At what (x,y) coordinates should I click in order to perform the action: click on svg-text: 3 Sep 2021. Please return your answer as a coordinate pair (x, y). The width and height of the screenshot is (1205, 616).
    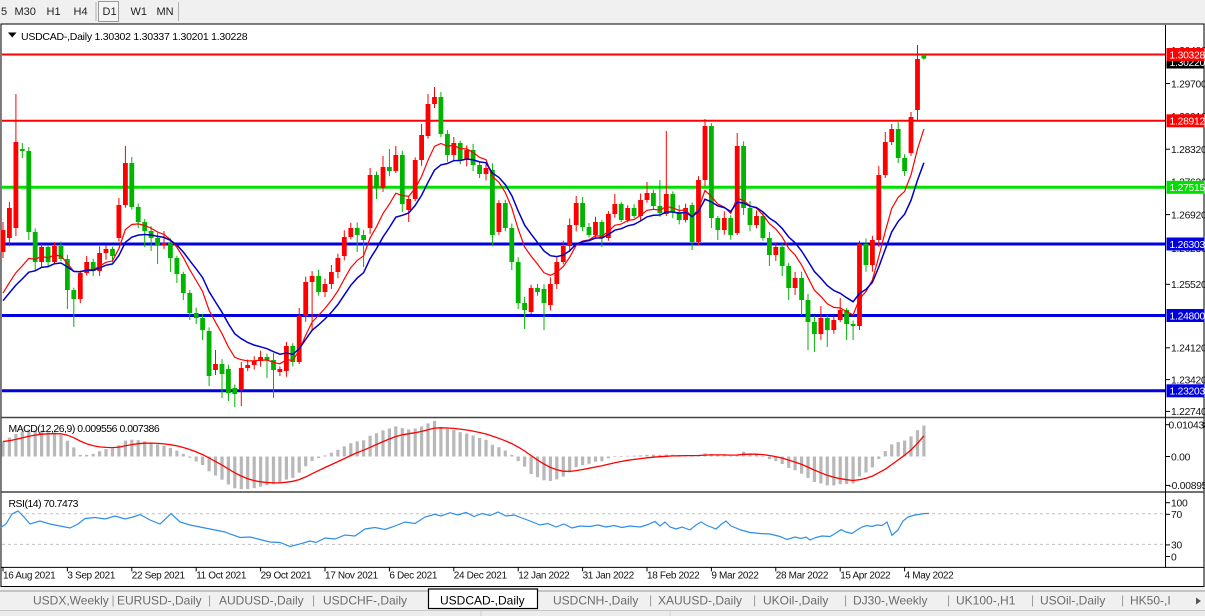
    Looking at the image, I should click on (91, 576).